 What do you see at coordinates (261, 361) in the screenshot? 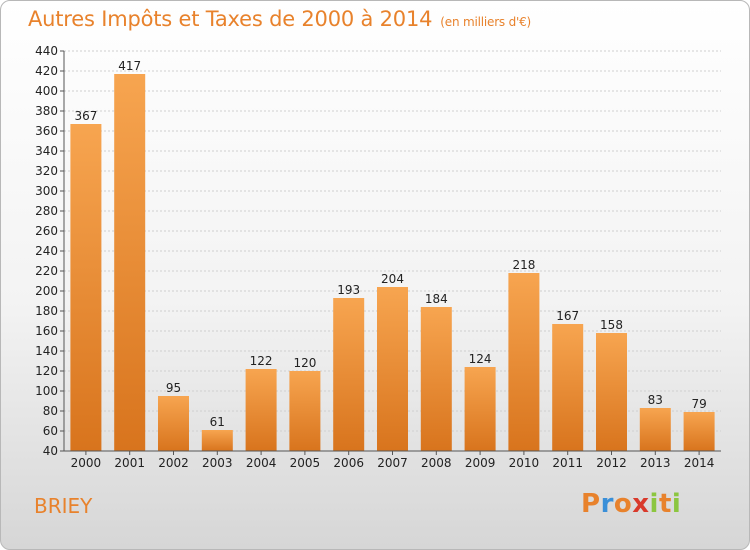
I see `bar-value-label: 122` at bounding box center [261, 361].